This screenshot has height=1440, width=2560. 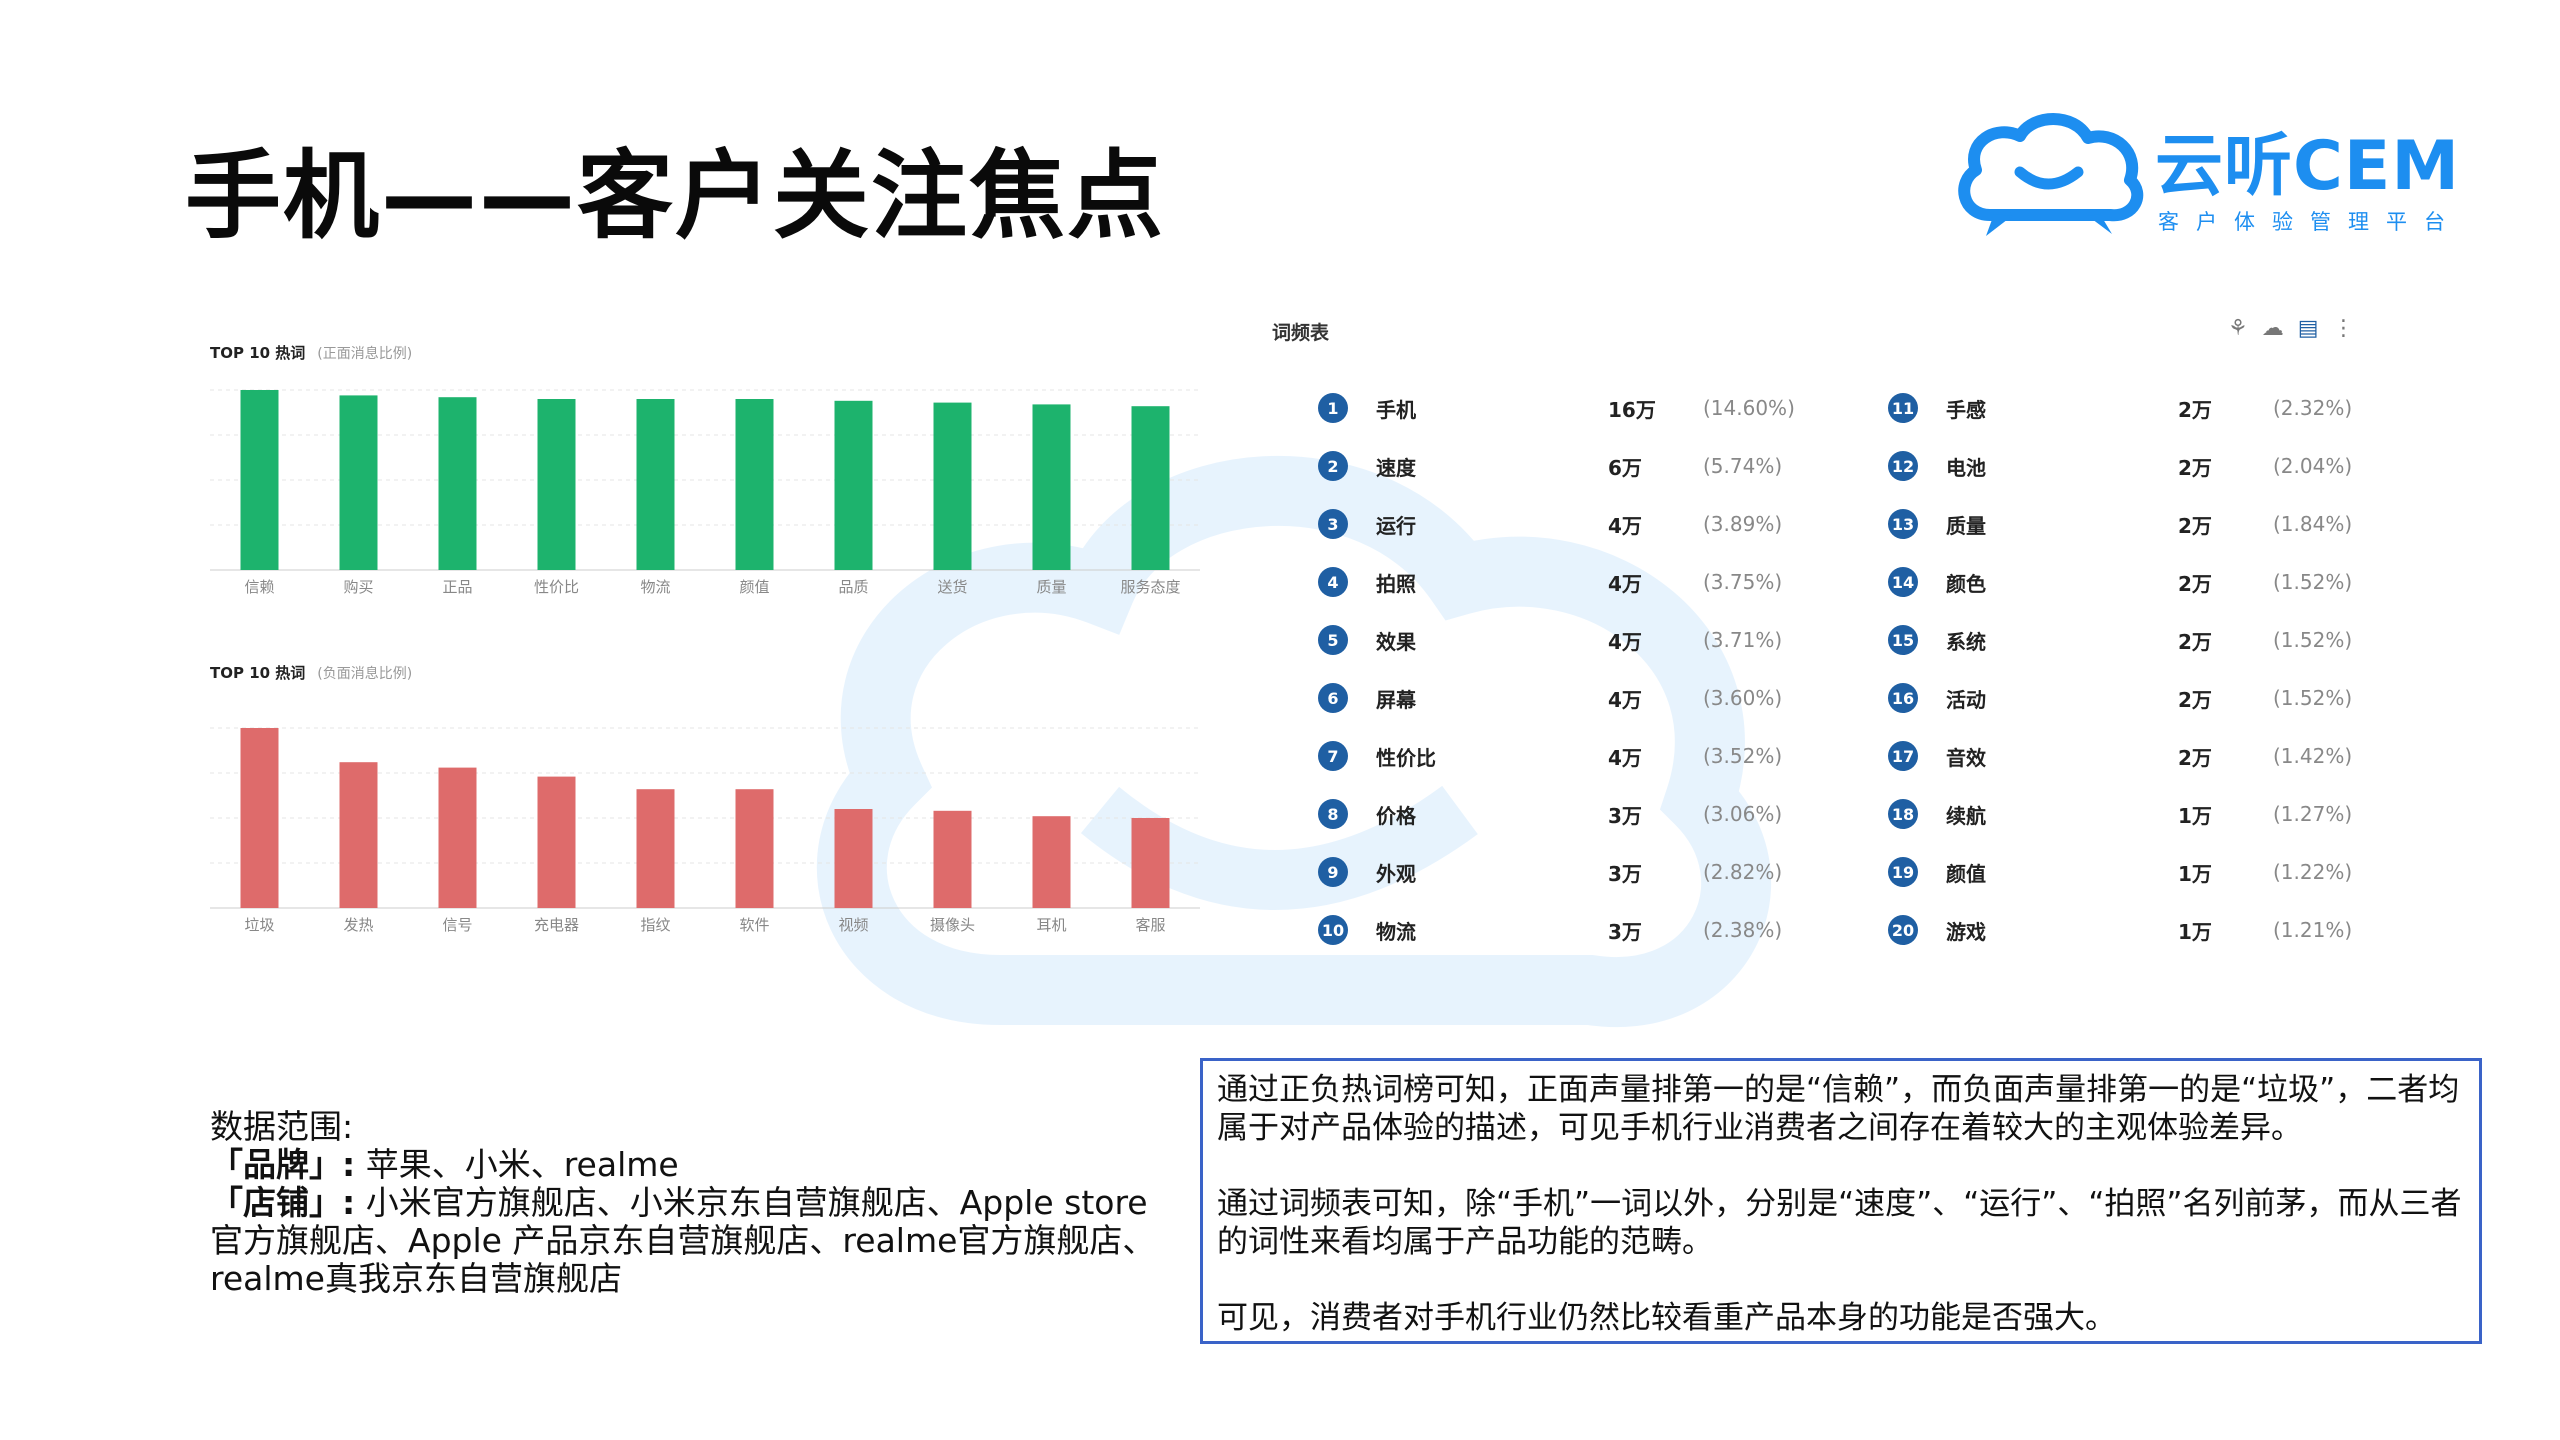 I want to click on freq-percent: (2.82%), so click(x=1743, y=872).